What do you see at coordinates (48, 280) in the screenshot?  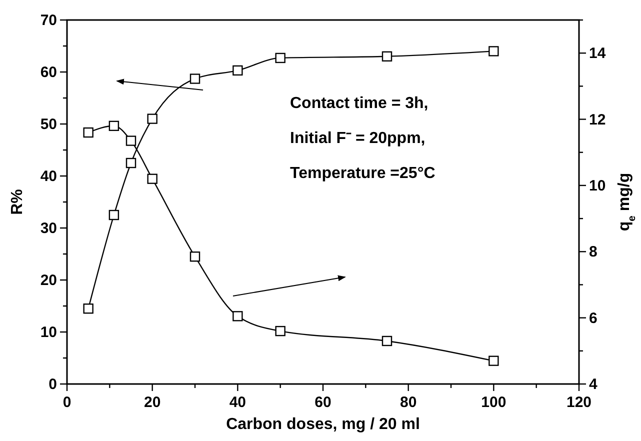 I see `y-tick-label: 20` at bounding box center [48, 280].